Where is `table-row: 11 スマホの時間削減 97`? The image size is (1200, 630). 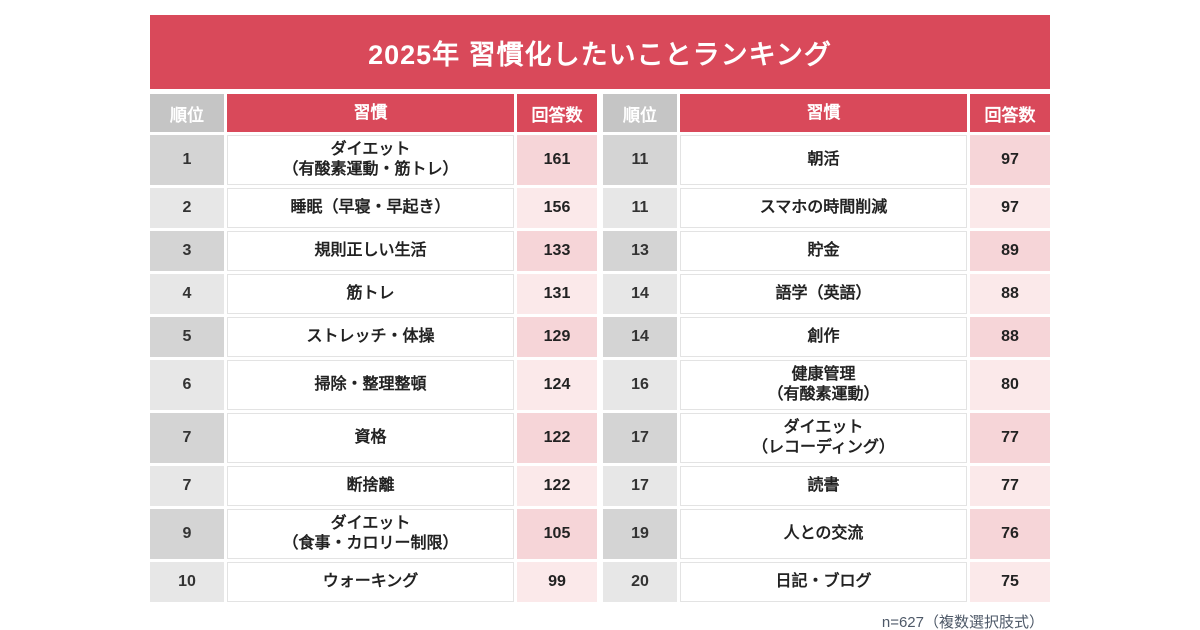
table-row: 11 スマホの時間削減 97 is located at coordinates (826, 208).